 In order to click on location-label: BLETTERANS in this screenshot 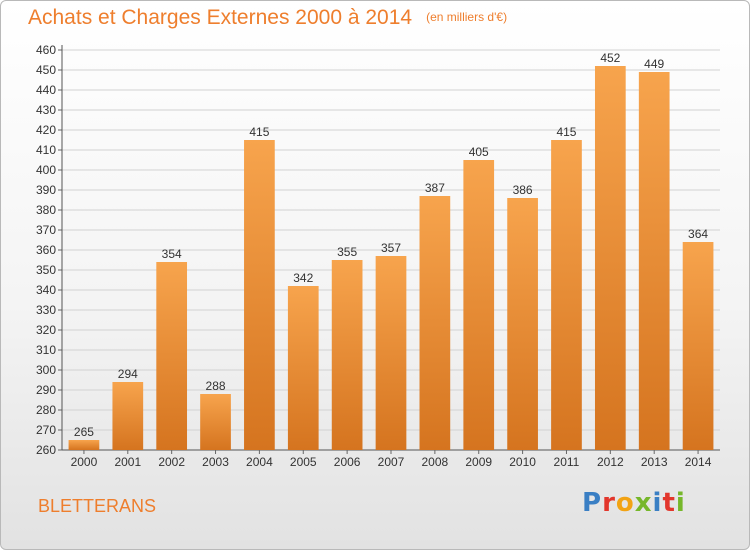, I will do `click(97, 506)`.